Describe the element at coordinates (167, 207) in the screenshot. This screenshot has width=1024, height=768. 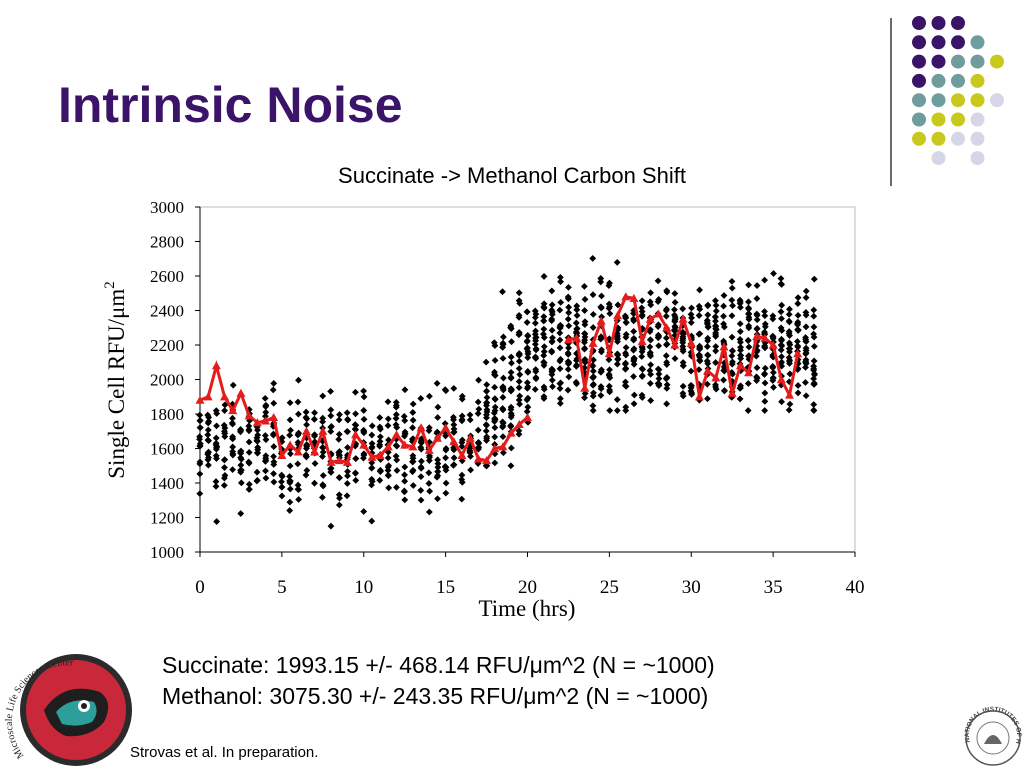
I see `y-tick-label: 3000` at that location.